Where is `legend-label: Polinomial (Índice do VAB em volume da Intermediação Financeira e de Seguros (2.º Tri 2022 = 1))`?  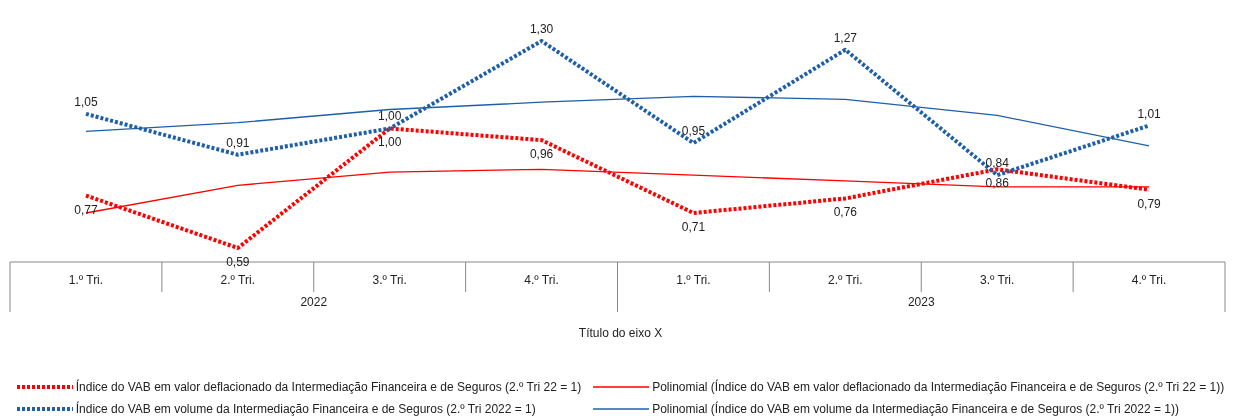
legend-label: Polinomial (Índice do VAB em volume da Intermediação Financeira e de Seguros (2.º Tri 2022 = 1)) is located at coordinates (915, 409).